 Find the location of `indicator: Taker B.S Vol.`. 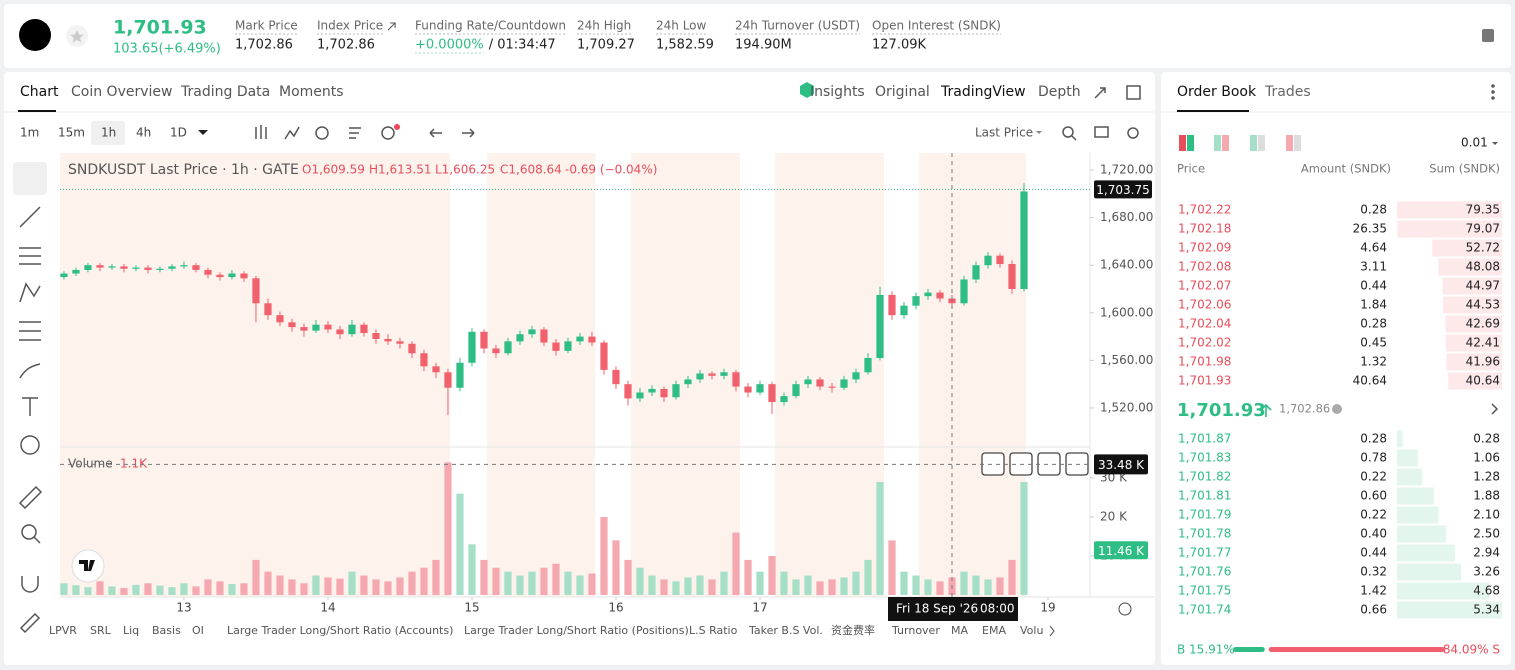

indicator: Taker B.S Vol. is located at coordinates (785, 630).